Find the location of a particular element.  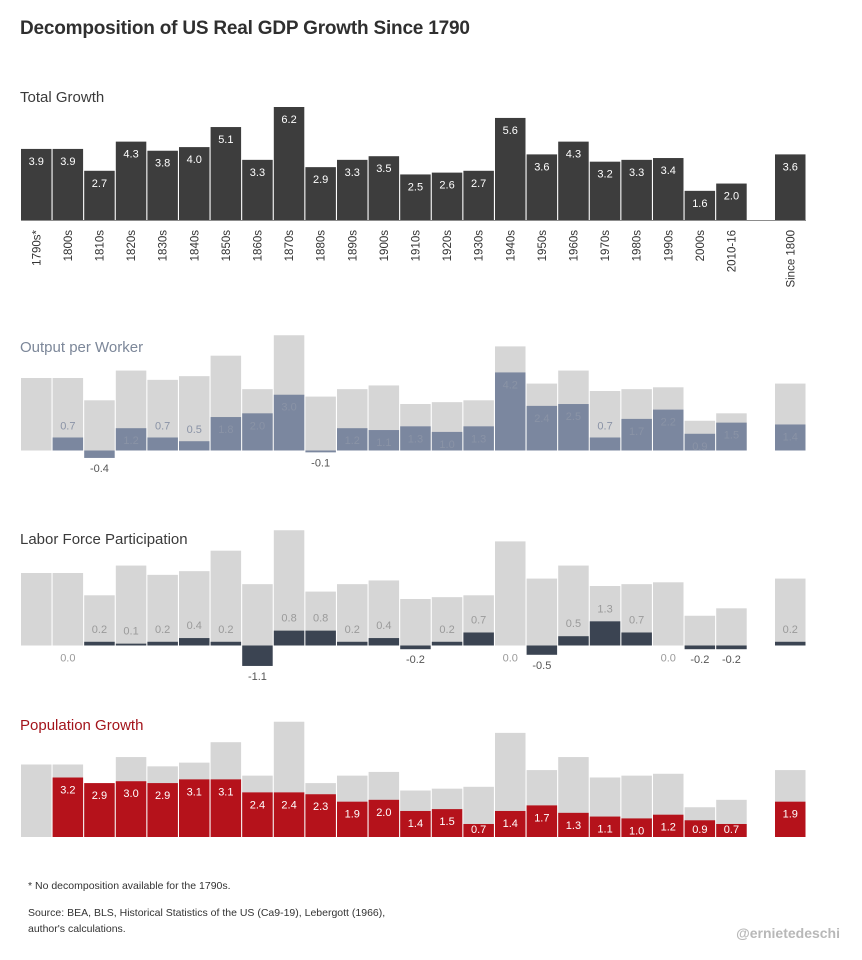

label-output-per-worker-1810s: -0.4 is located at coordinates (99, 469).